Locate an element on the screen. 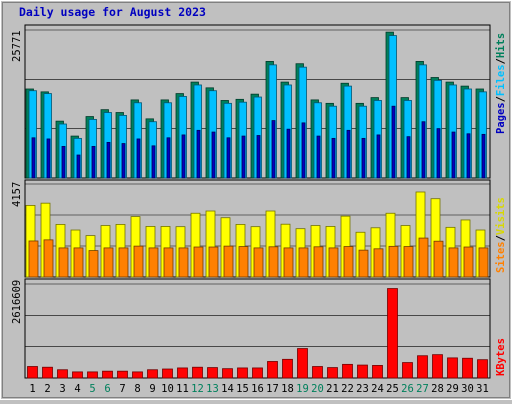 The width and height of the screenshot is (512, 404). y-max-label-visits: 4157 is located at coordinates (17, 194).